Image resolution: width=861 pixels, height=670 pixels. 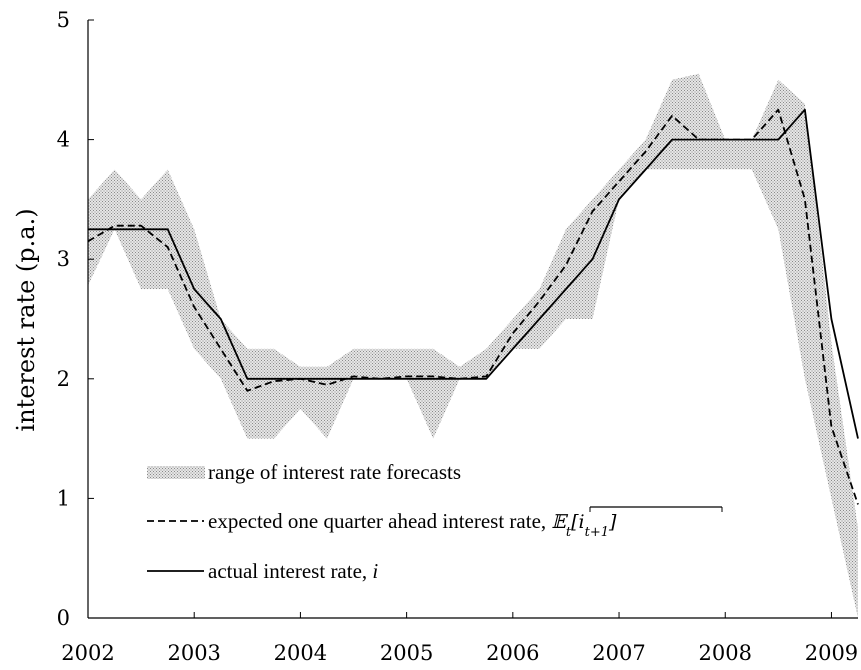 What do you see at coordinates (63, 498) in the screenshot?
I see `y-tick-label: 1` at bounding box center [63, 498].